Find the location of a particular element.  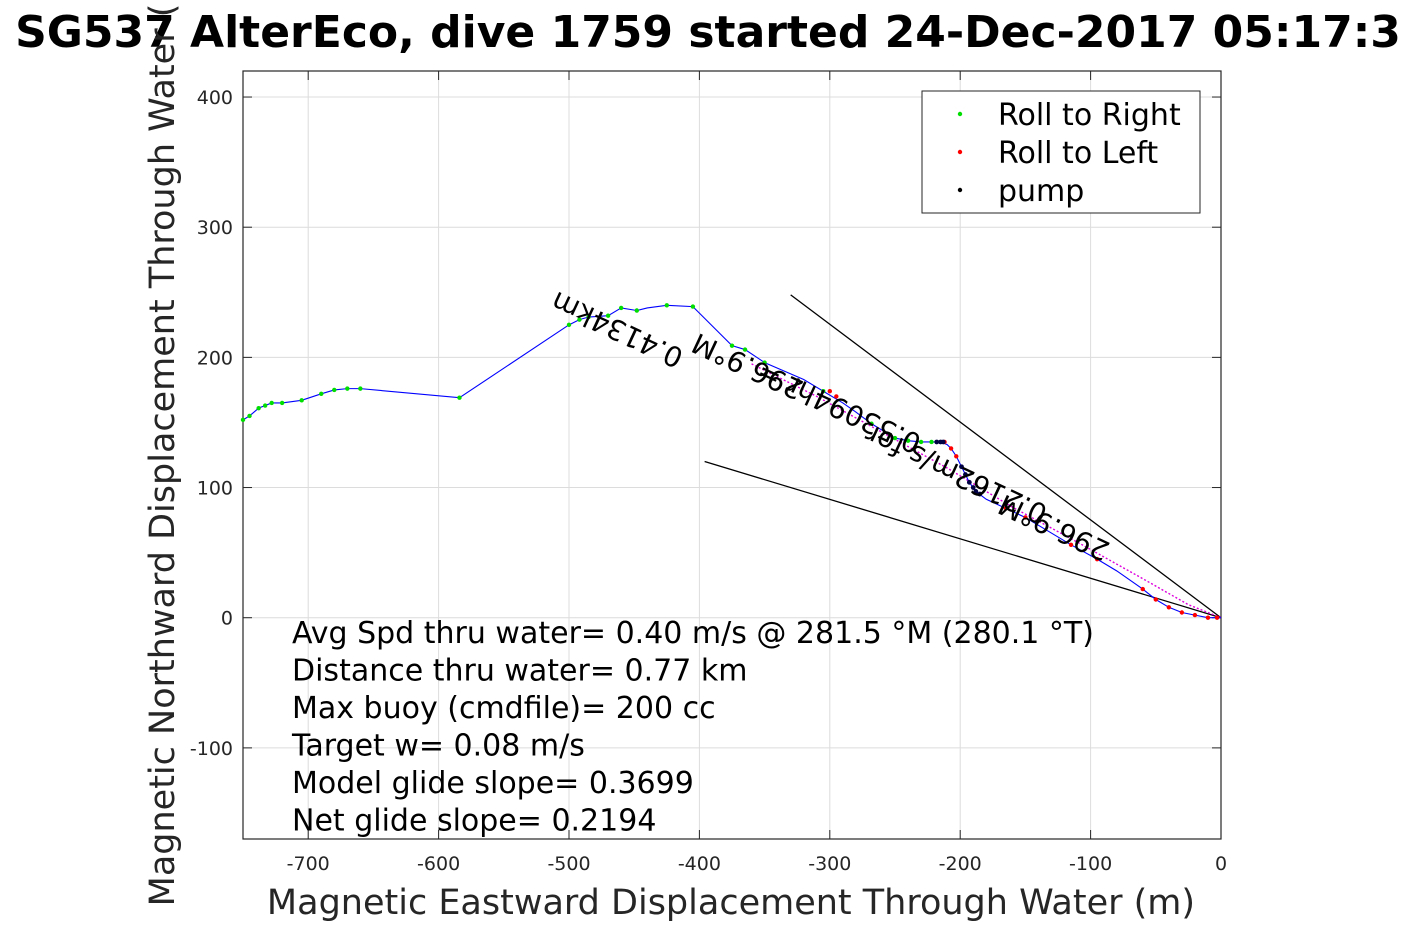

x-tick-label: -600 is located at coordinates (438, 864).